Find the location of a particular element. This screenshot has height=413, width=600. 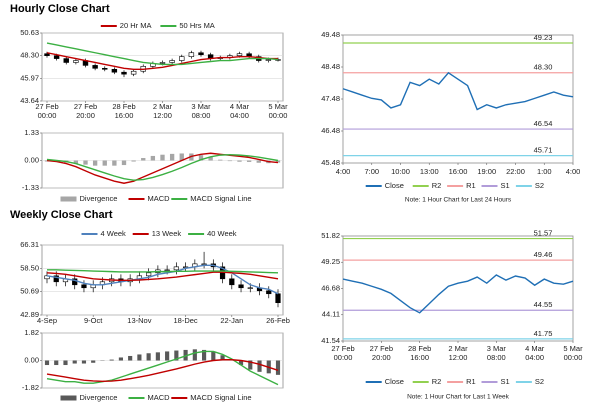

y-tick-label: 44.11 is located at coordinates (331, 314).